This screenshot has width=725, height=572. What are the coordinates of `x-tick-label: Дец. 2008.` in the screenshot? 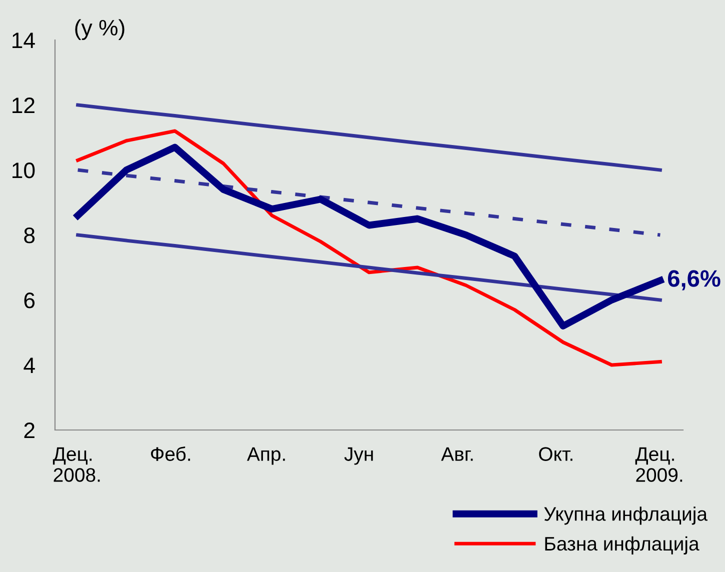 It's located at (76, 464).